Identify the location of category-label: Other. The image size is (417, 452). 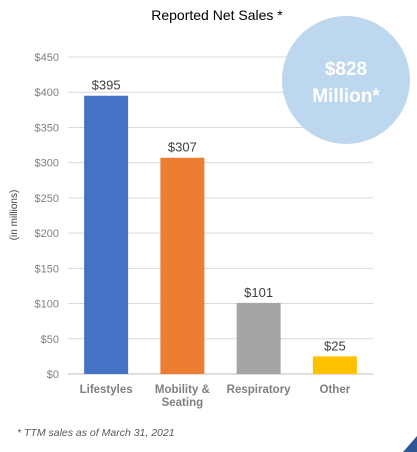
(335, 390).